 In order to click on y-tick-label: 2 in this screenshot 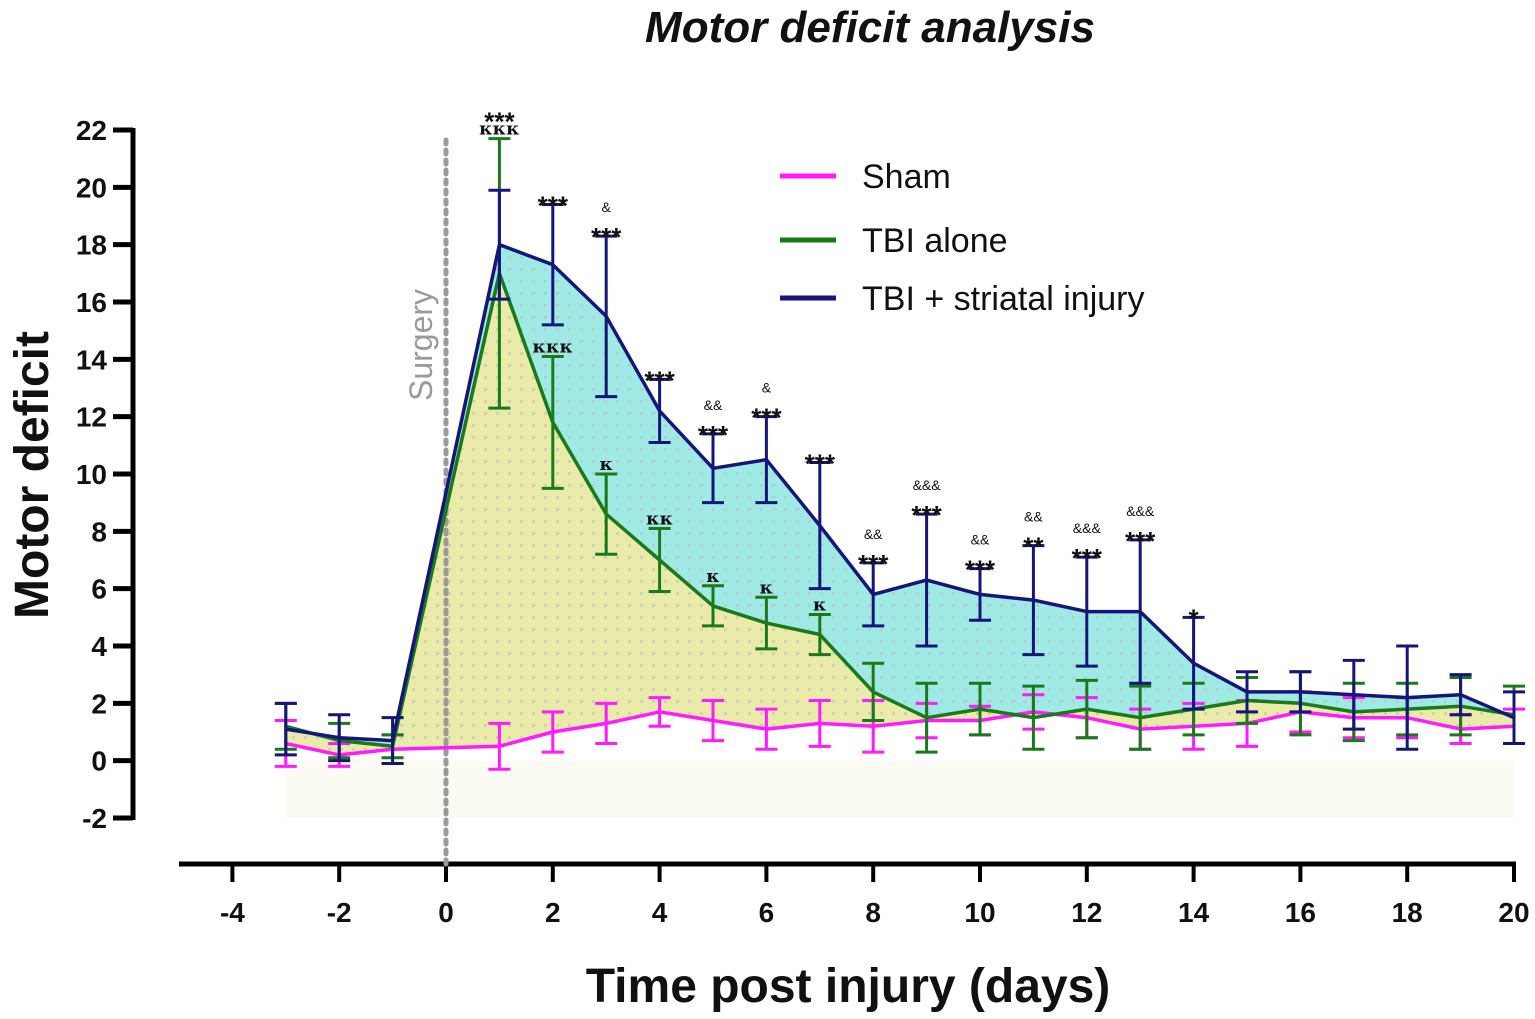, I will do `click(99, 703)`.